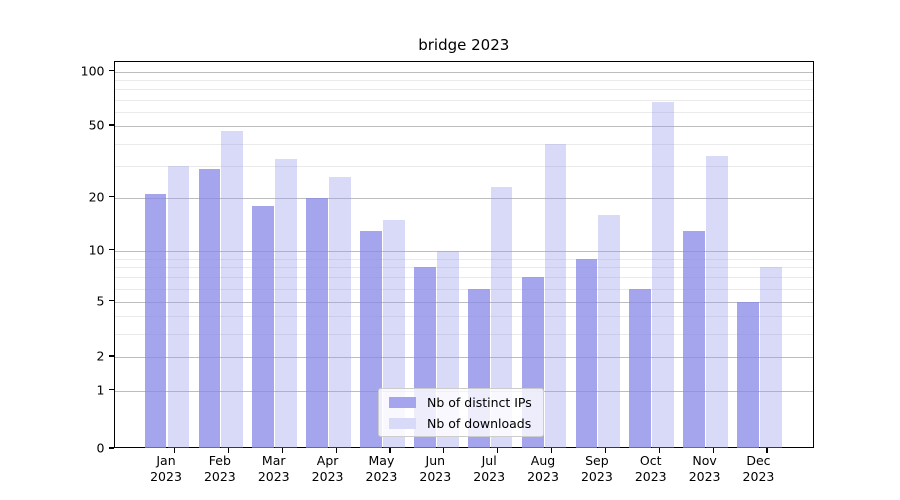  Describe the element at coordinates (263, 326) in the screenshot. I see `bar-mar-distinct-ips` at that location.